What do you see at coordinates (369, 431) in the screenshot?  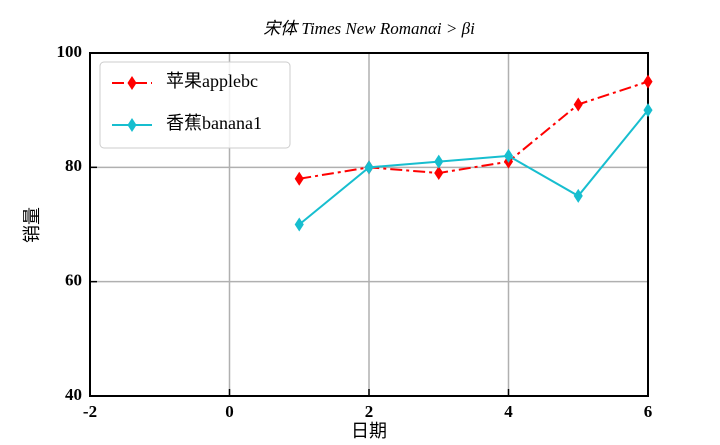 I see `x-axis-label: 日期` at bounding box center [369, 431].